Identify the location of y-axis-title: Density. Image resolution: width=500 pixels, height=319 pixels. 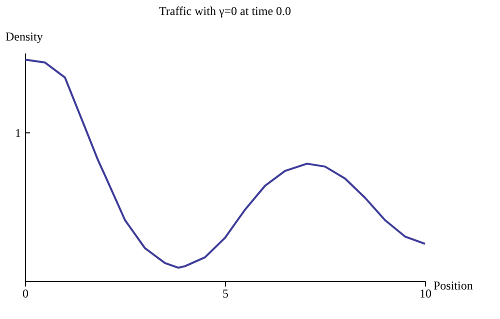
(24, 37).